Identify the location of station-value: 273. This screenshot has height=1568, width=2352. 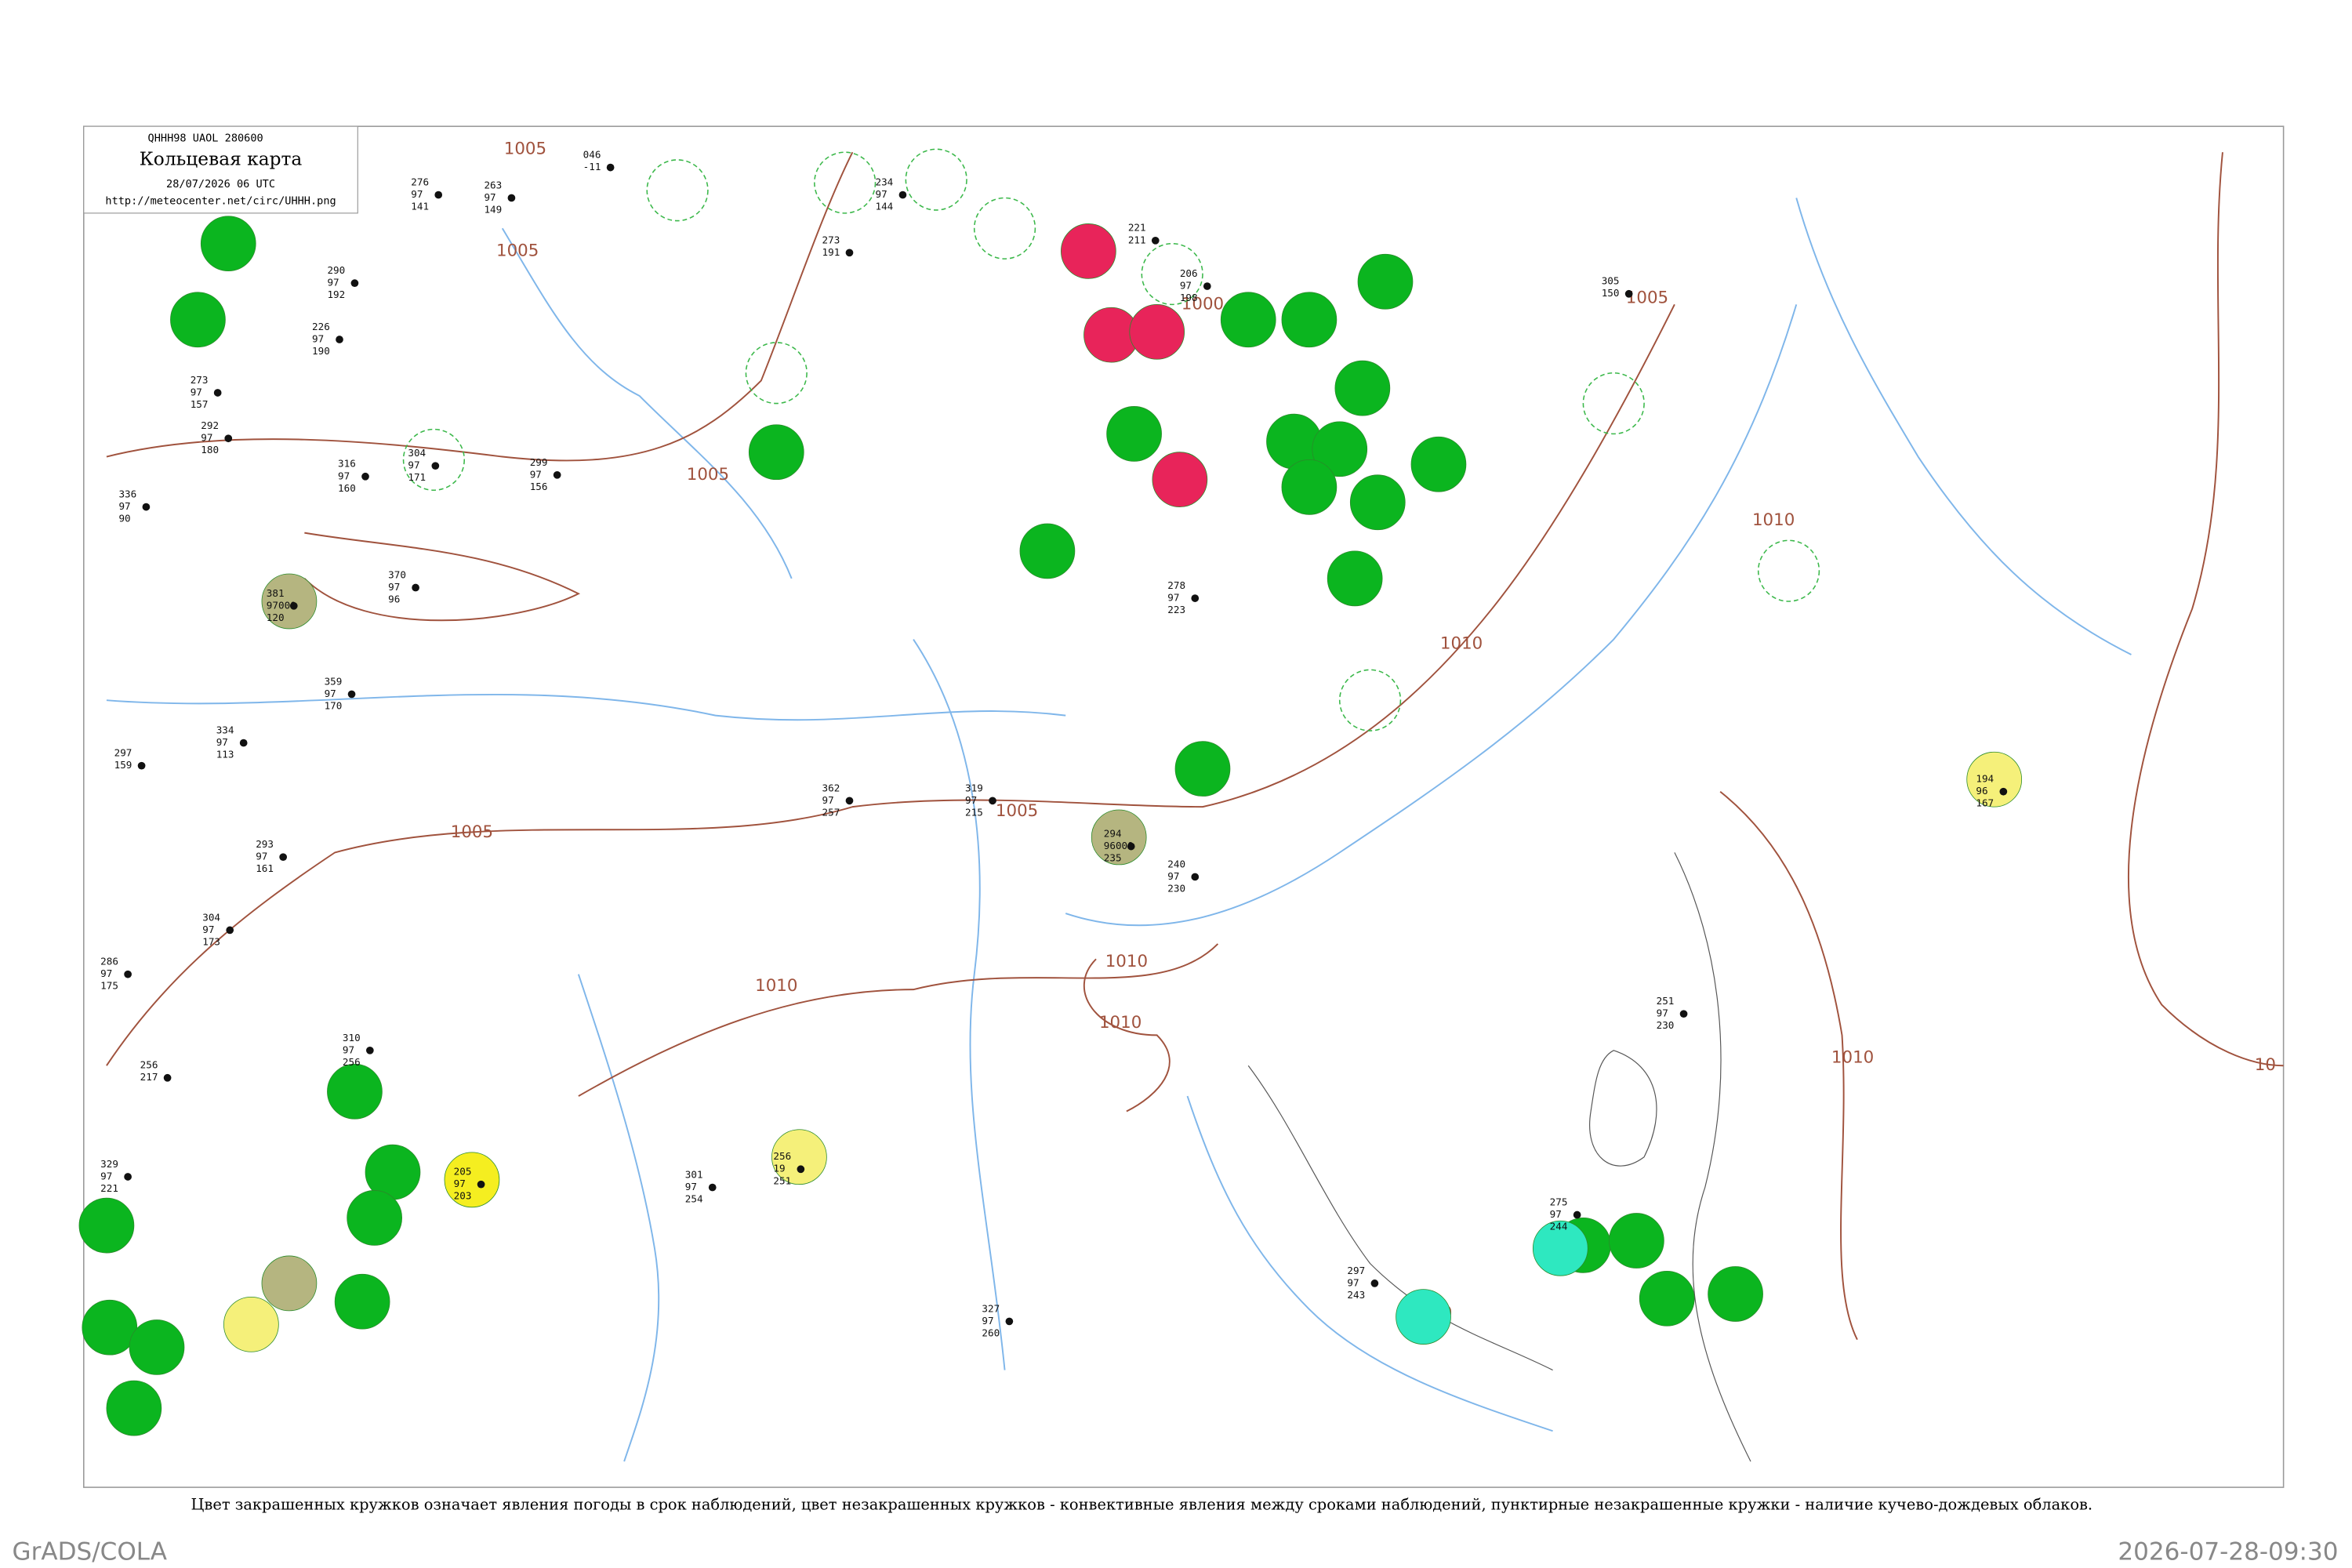
(200, 380).